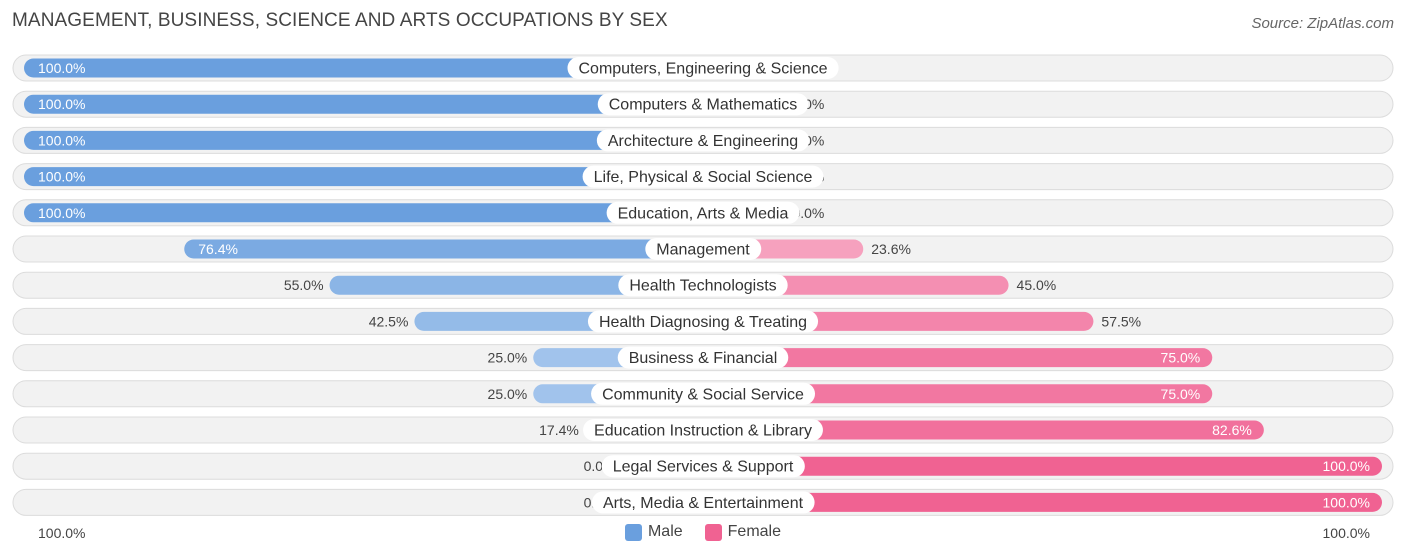 This screenshot has width=1406, height=558. What do you see at coordinates (633, 532) in the screenshot?
I see `legend-swatch-male` at bounding box center [633, 532].